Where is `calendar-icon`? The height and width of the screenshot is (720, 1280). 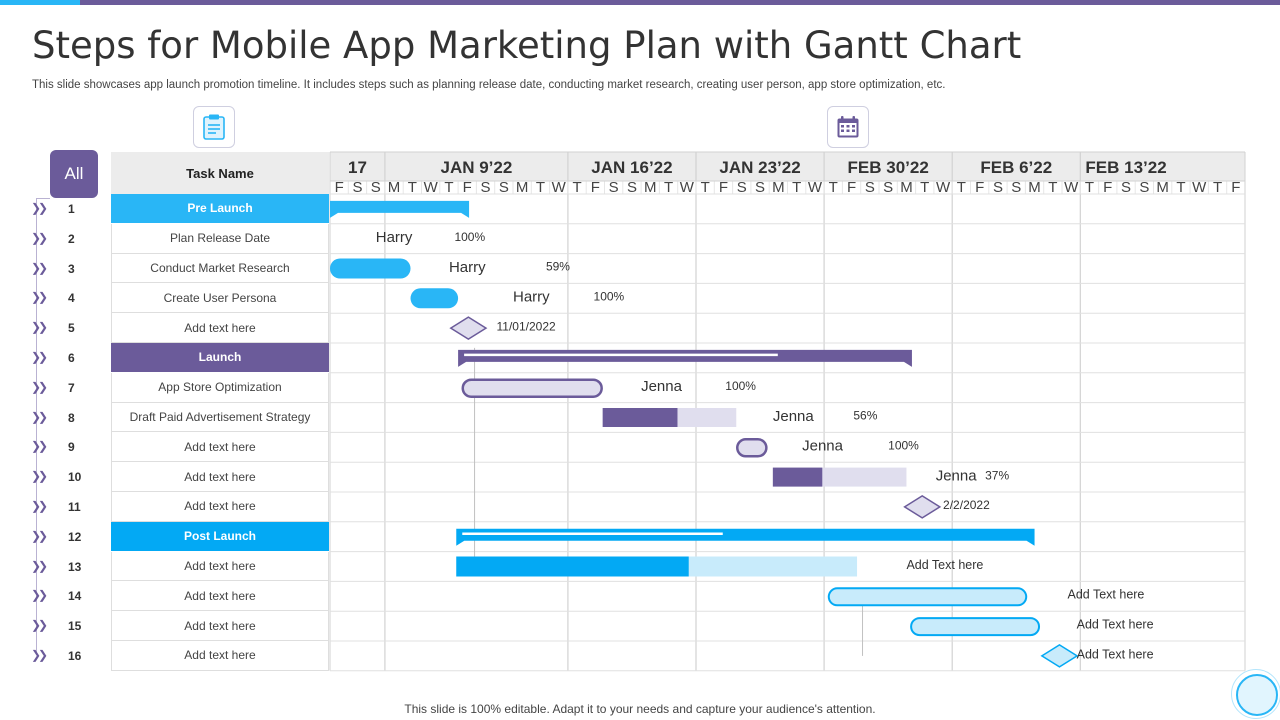 calendar-icon is located at coordinates (848, 127).